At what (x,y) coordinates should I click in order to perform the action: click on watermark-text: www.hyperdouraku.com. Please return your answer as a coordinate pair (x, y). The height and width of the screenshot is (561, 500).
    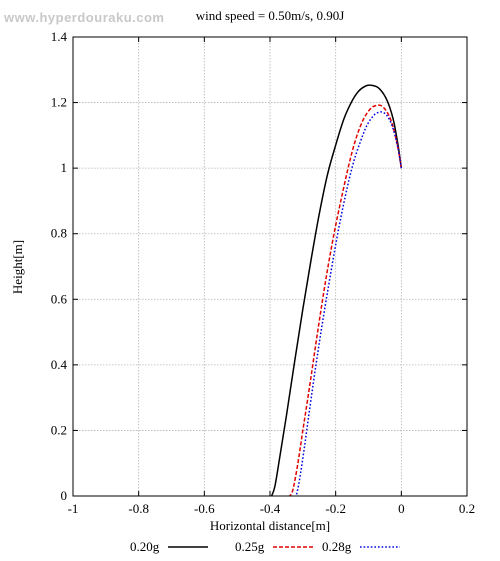
    Looking at the image, I should click on (84, 17).